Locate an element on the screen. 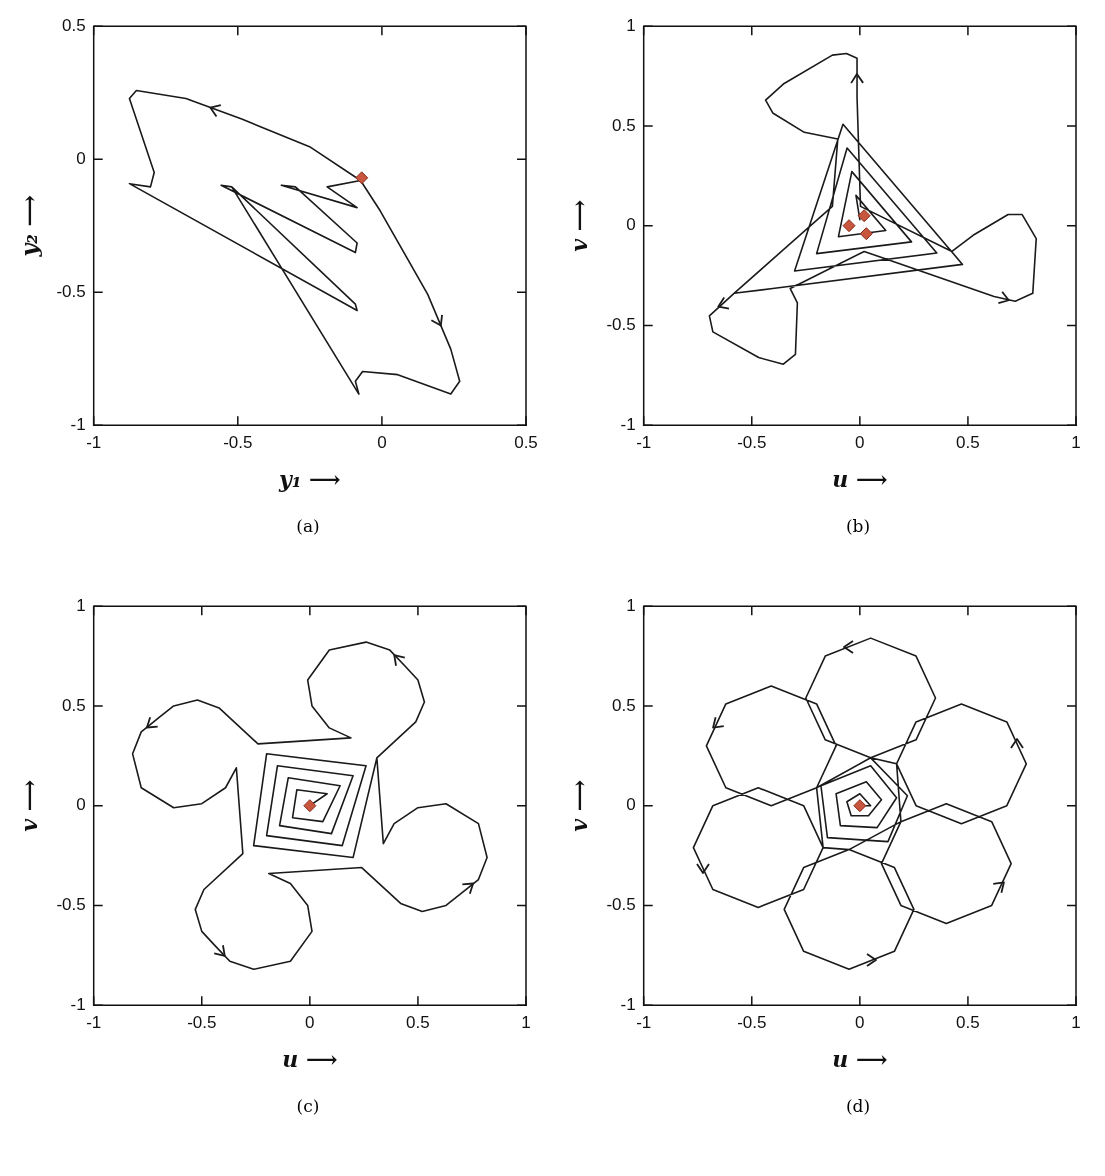 This screenshot has height=1176, width=1105. y-axis-title: y₂ ⟶ is located at coordinates (28, 226).